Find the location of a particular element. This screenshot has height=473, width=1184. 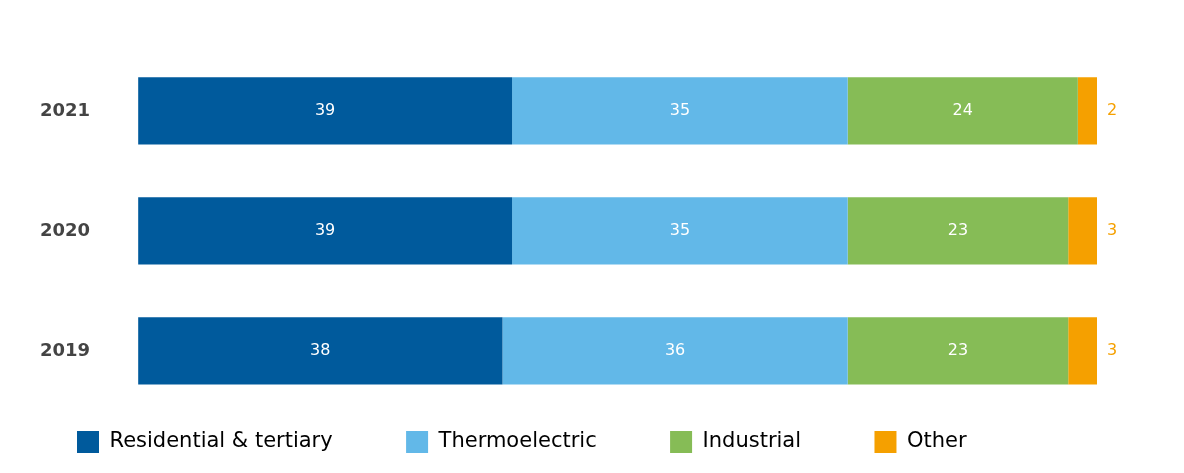

y-tick-label: 2020 is located at coordinates (65, 229).